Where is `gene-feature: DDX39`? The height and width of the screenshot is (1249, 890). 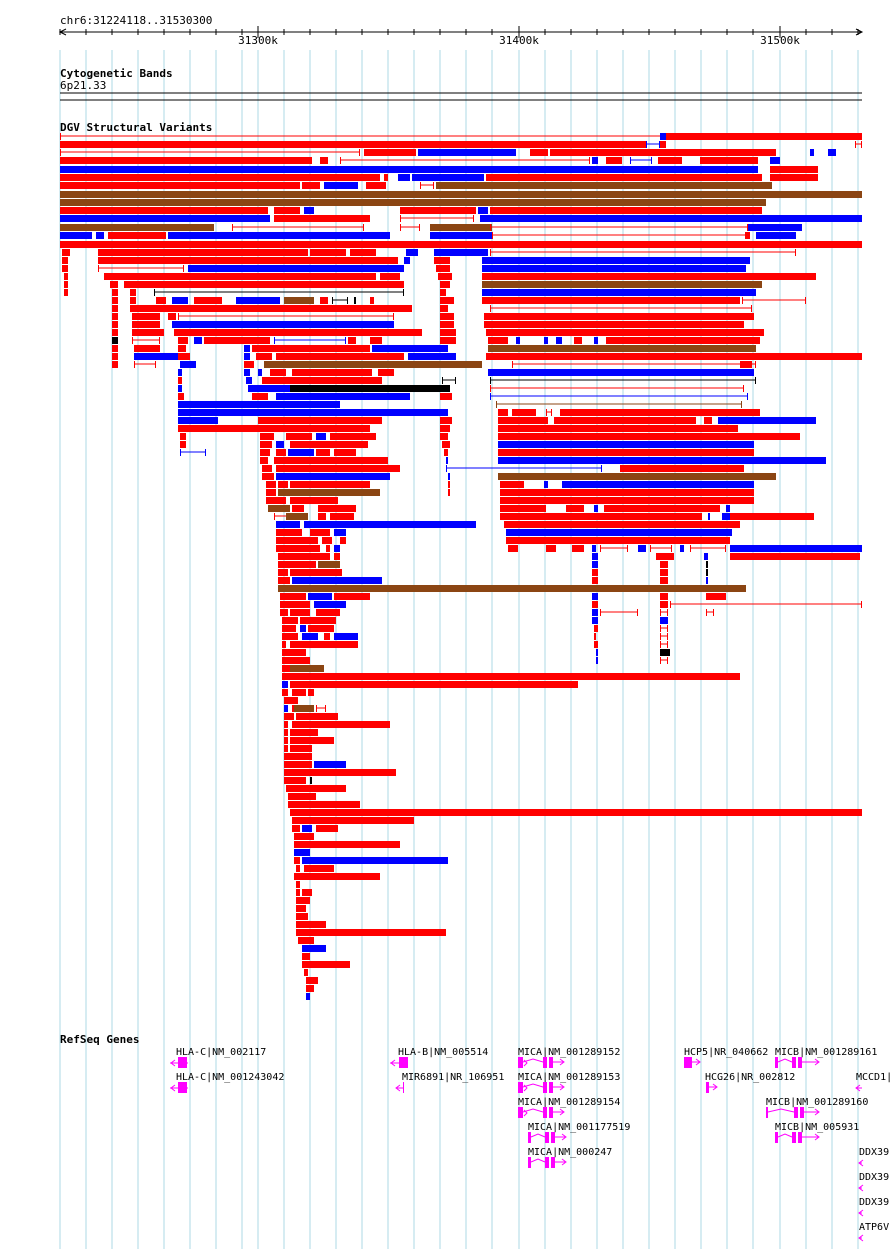 gene-feature: DDX39 is located at coordinates (873, 1157).